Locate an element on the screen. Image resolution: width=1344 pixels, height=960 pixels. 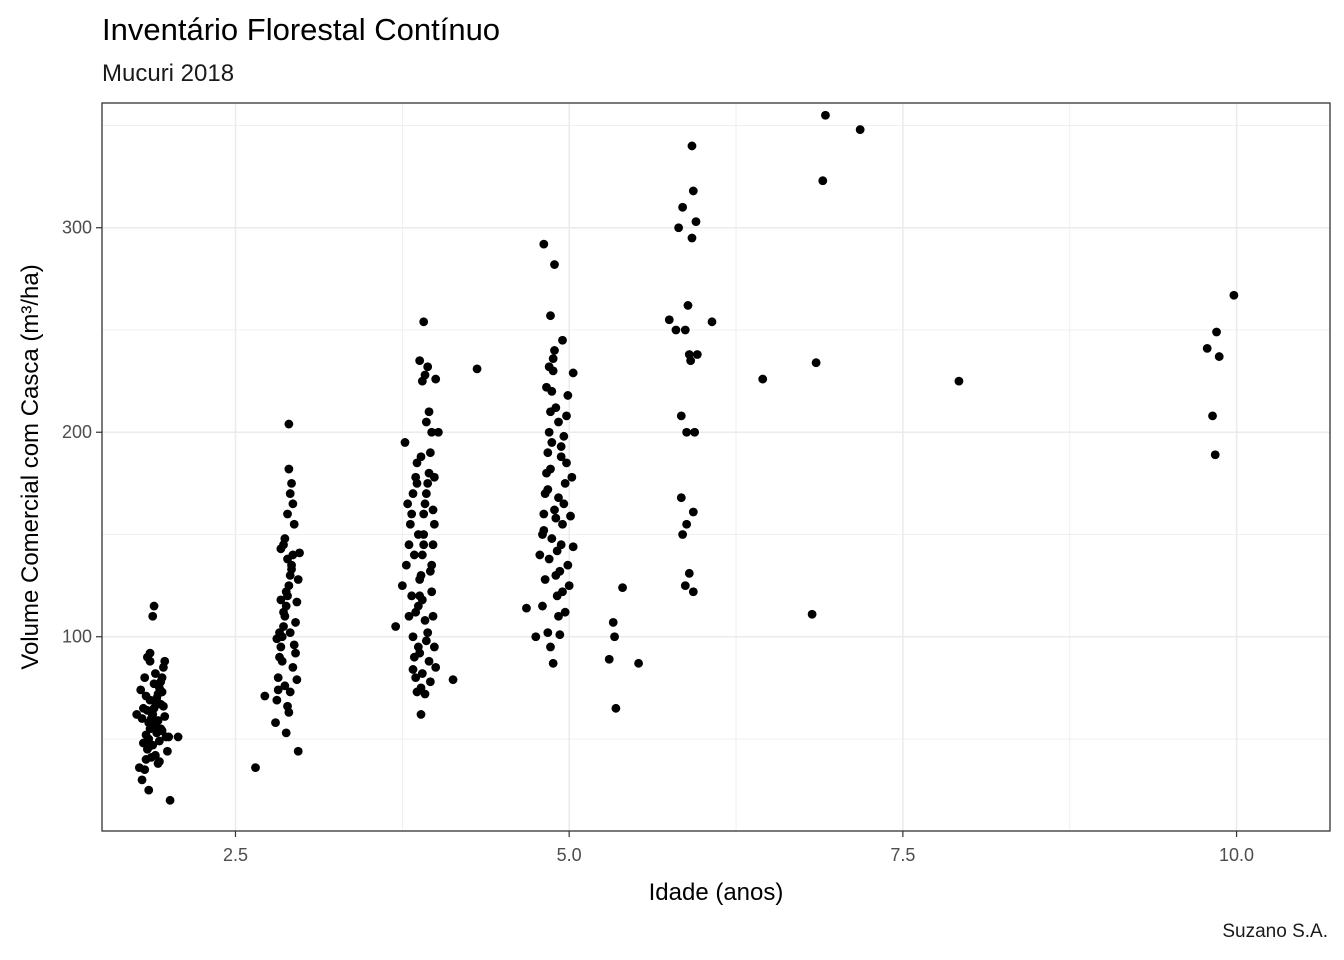
chart-title: Inventário Florestal Contínuo is located at coordinates (301, 29).